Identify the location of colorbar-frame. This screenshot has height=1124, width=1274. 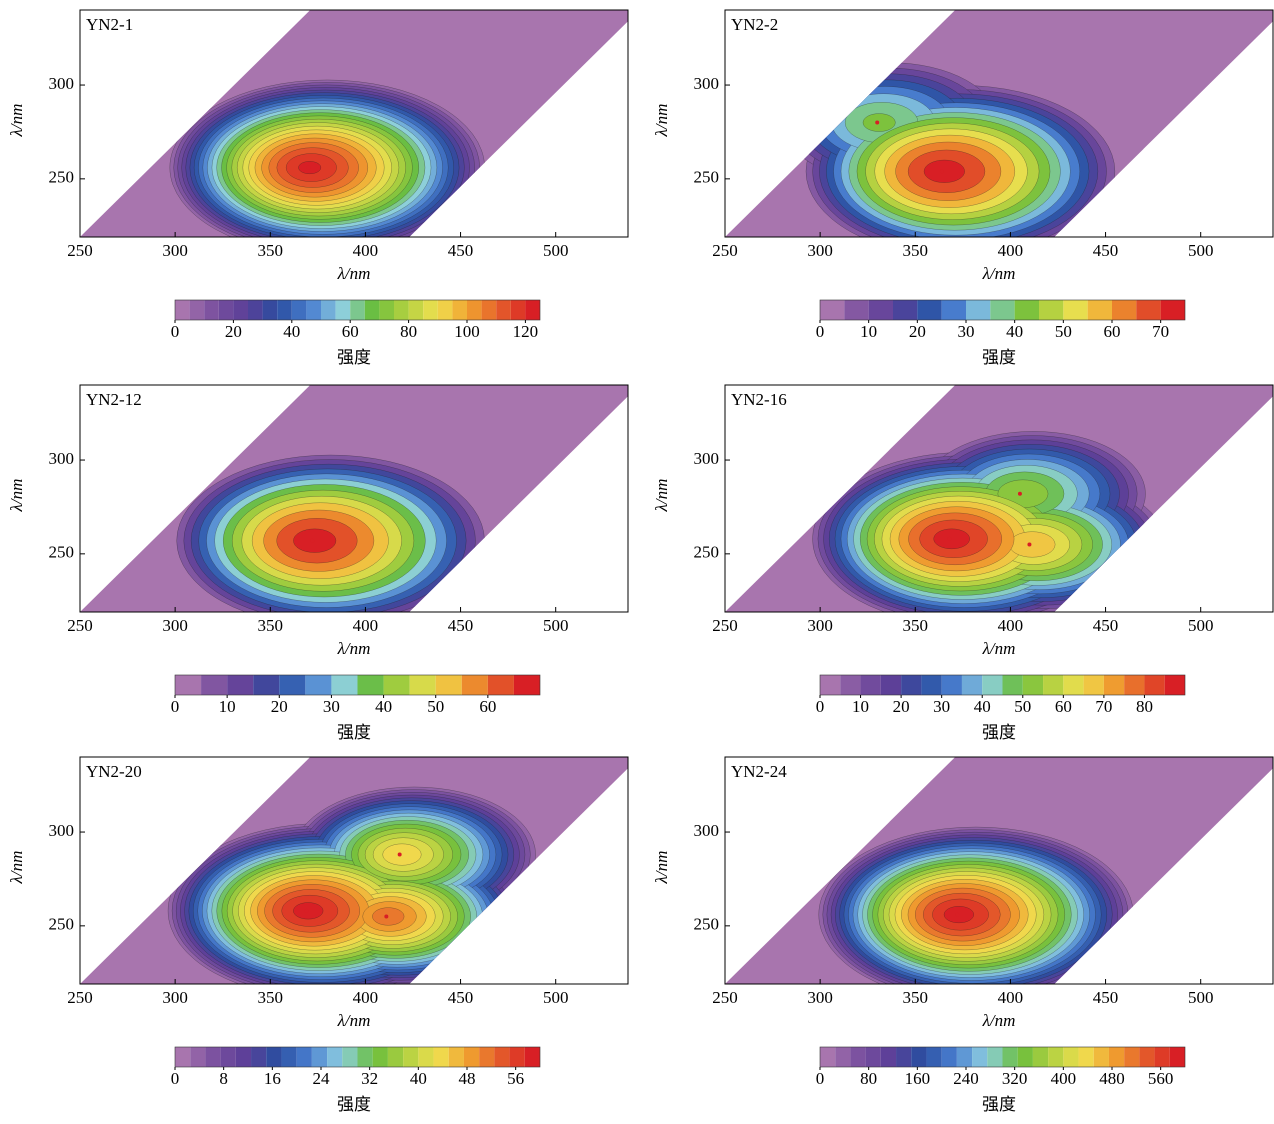
(357, 1057).